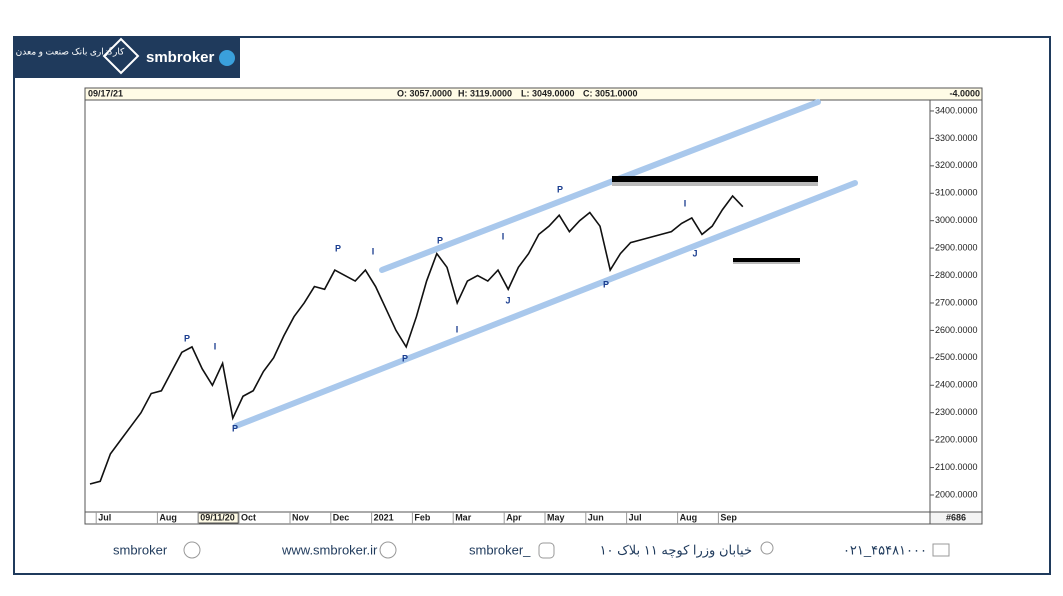 Image resolution: width=1063 pixels, height=596 pixels. I want to click on support-shade, so click(766, 263).